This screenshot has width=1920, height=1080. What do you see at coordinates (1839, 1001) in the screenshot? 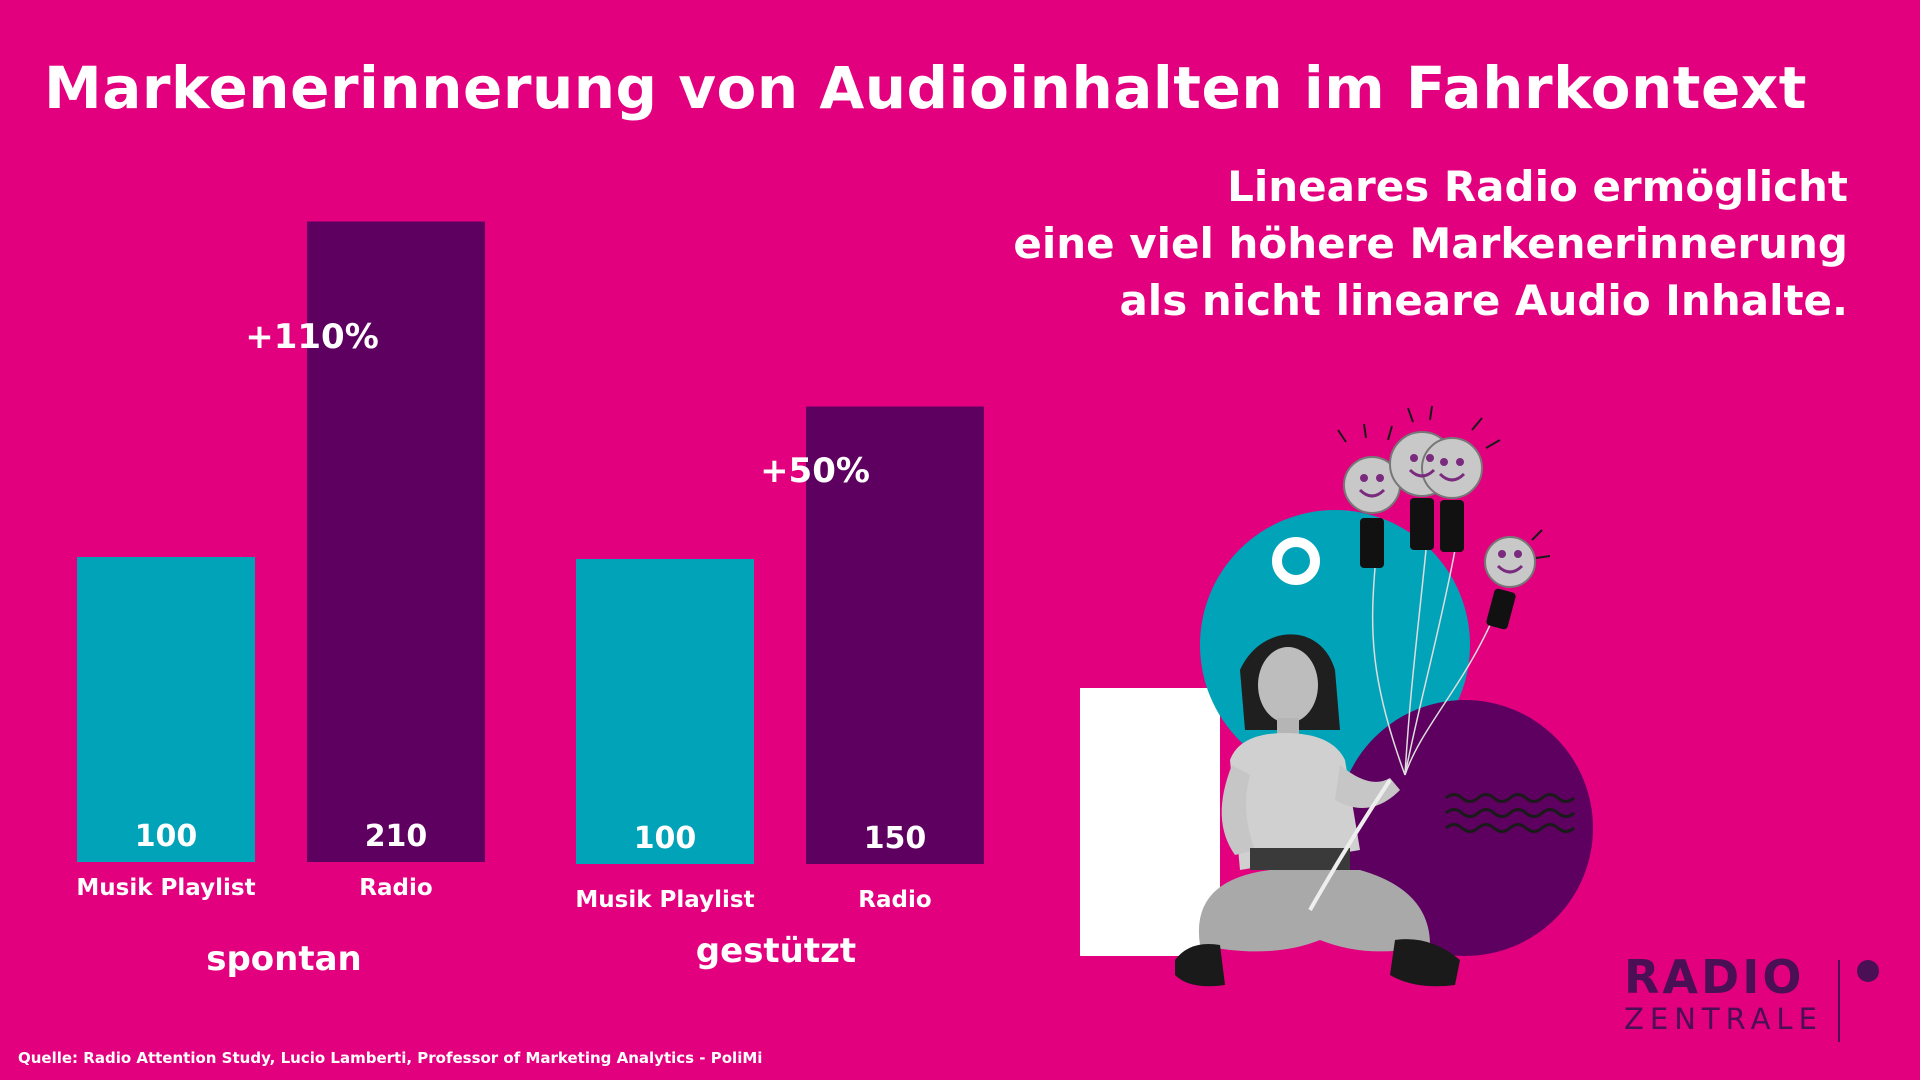
I see `logo-divider` at bounding box center [1839, 1001].